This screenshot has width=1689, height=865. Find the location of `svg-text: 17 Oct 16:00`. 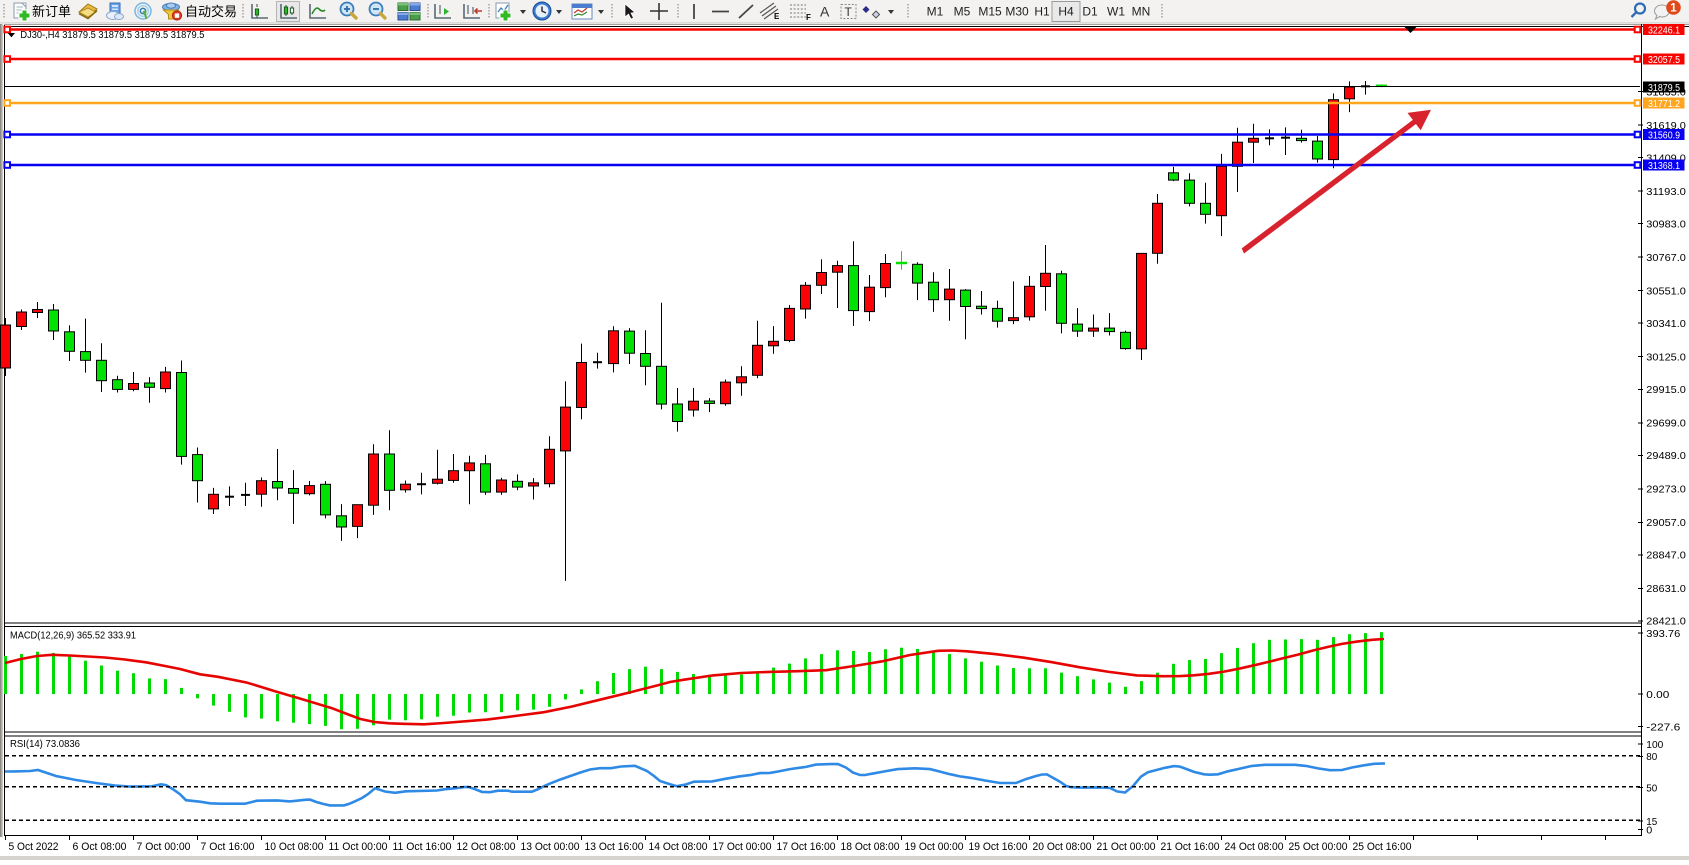

svg-text: 17 Oct 16:00 is located at coordinates (806, 847).